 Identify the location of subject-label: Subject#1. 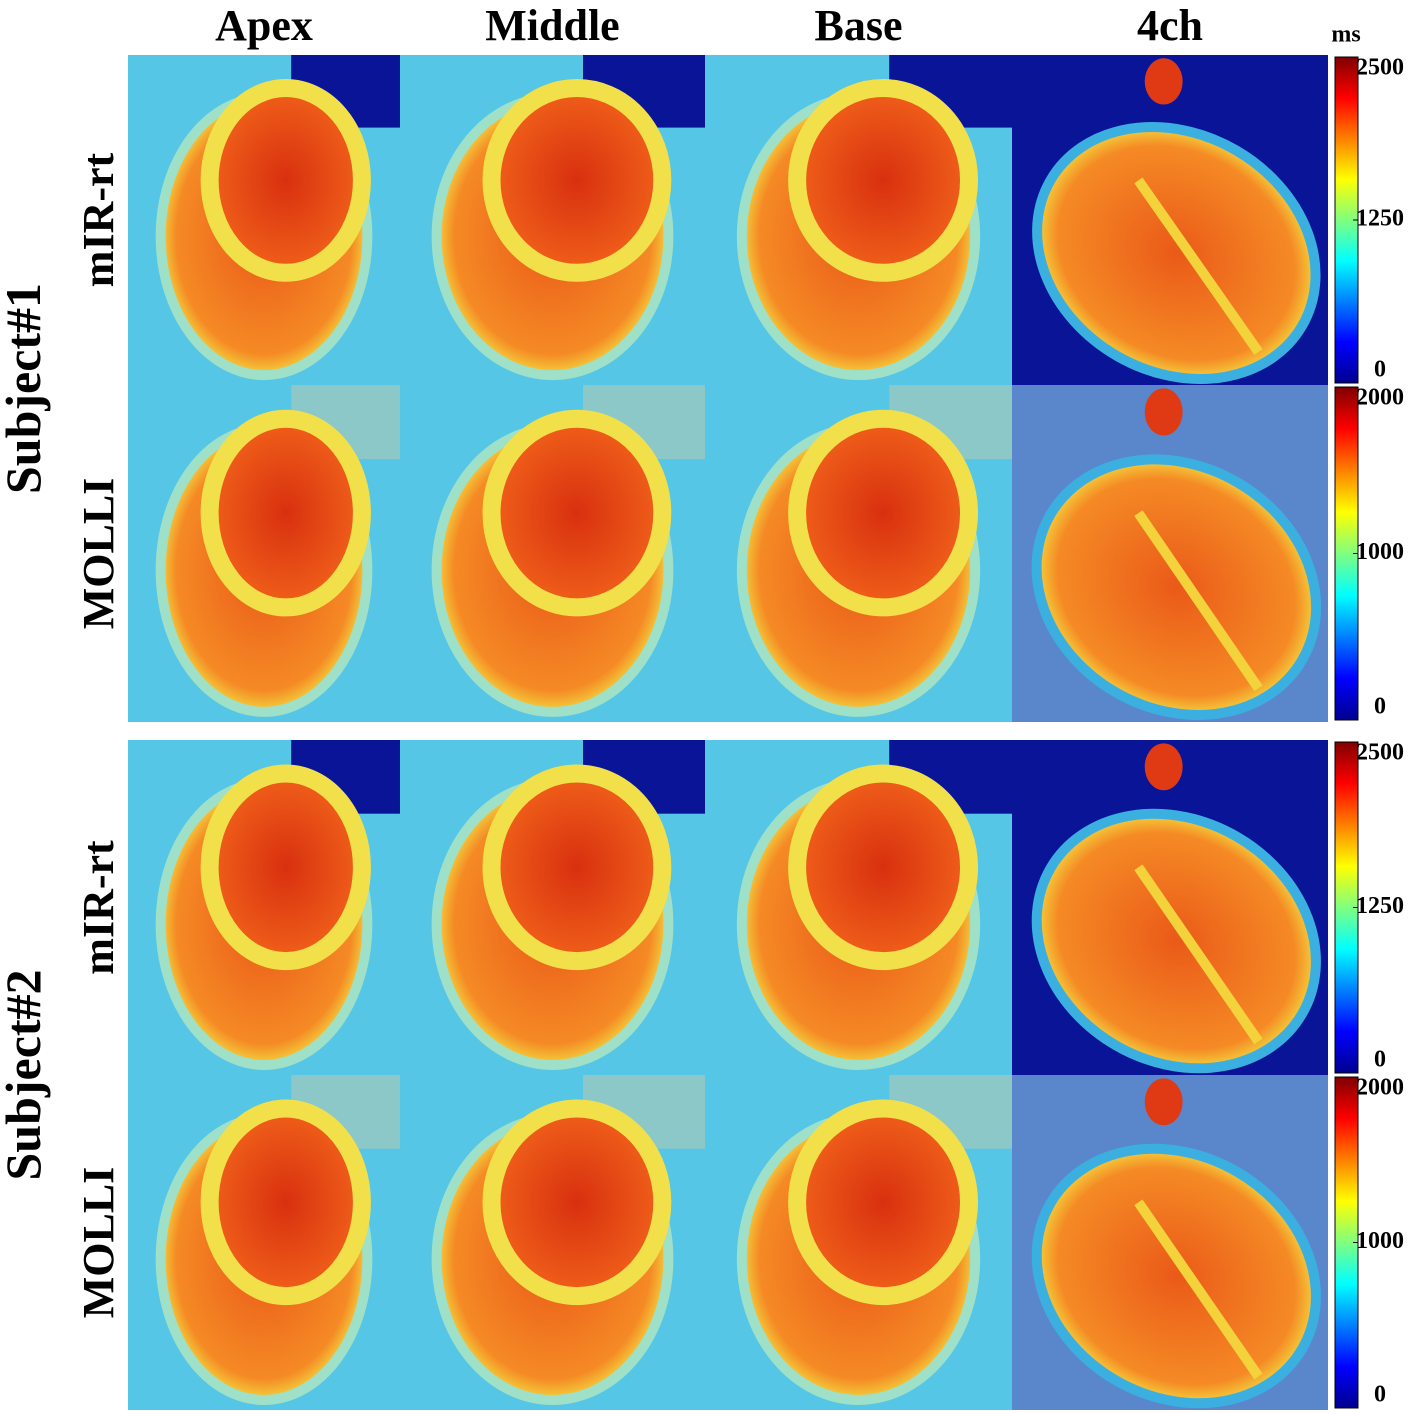
(25, 388).